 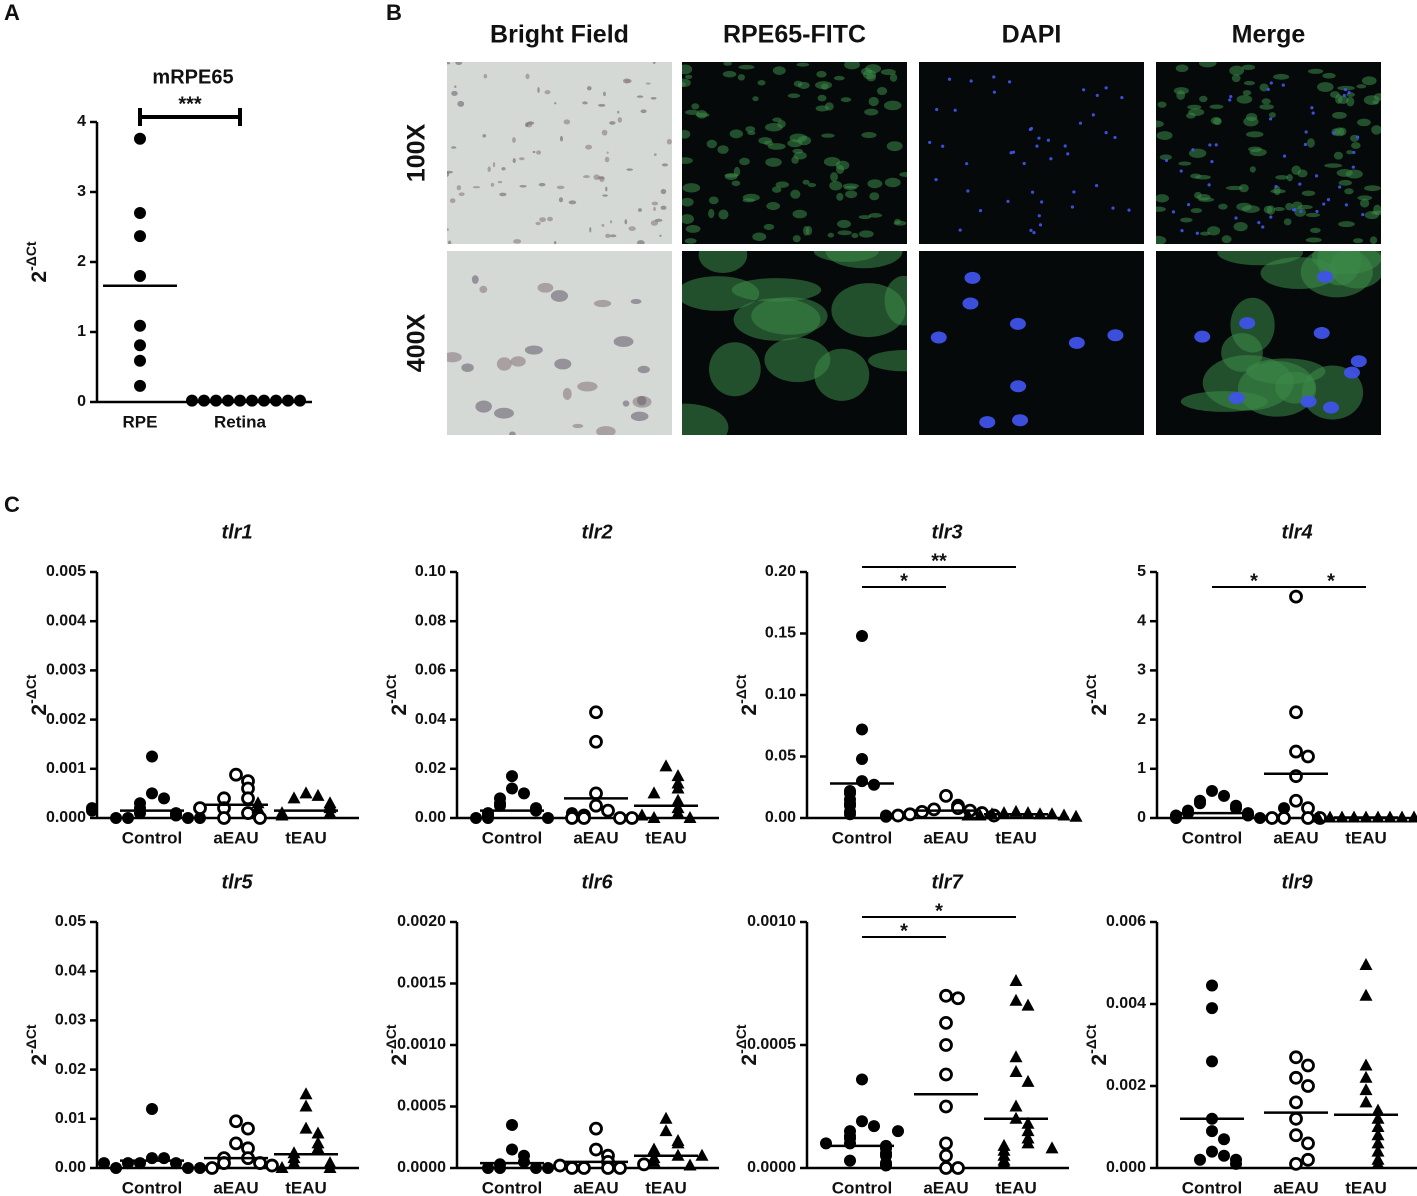 What do you see at coordinates (1269, 35) in the screenshot?
I see `image-column-label: Merge` at bounding box center [1269, 35].